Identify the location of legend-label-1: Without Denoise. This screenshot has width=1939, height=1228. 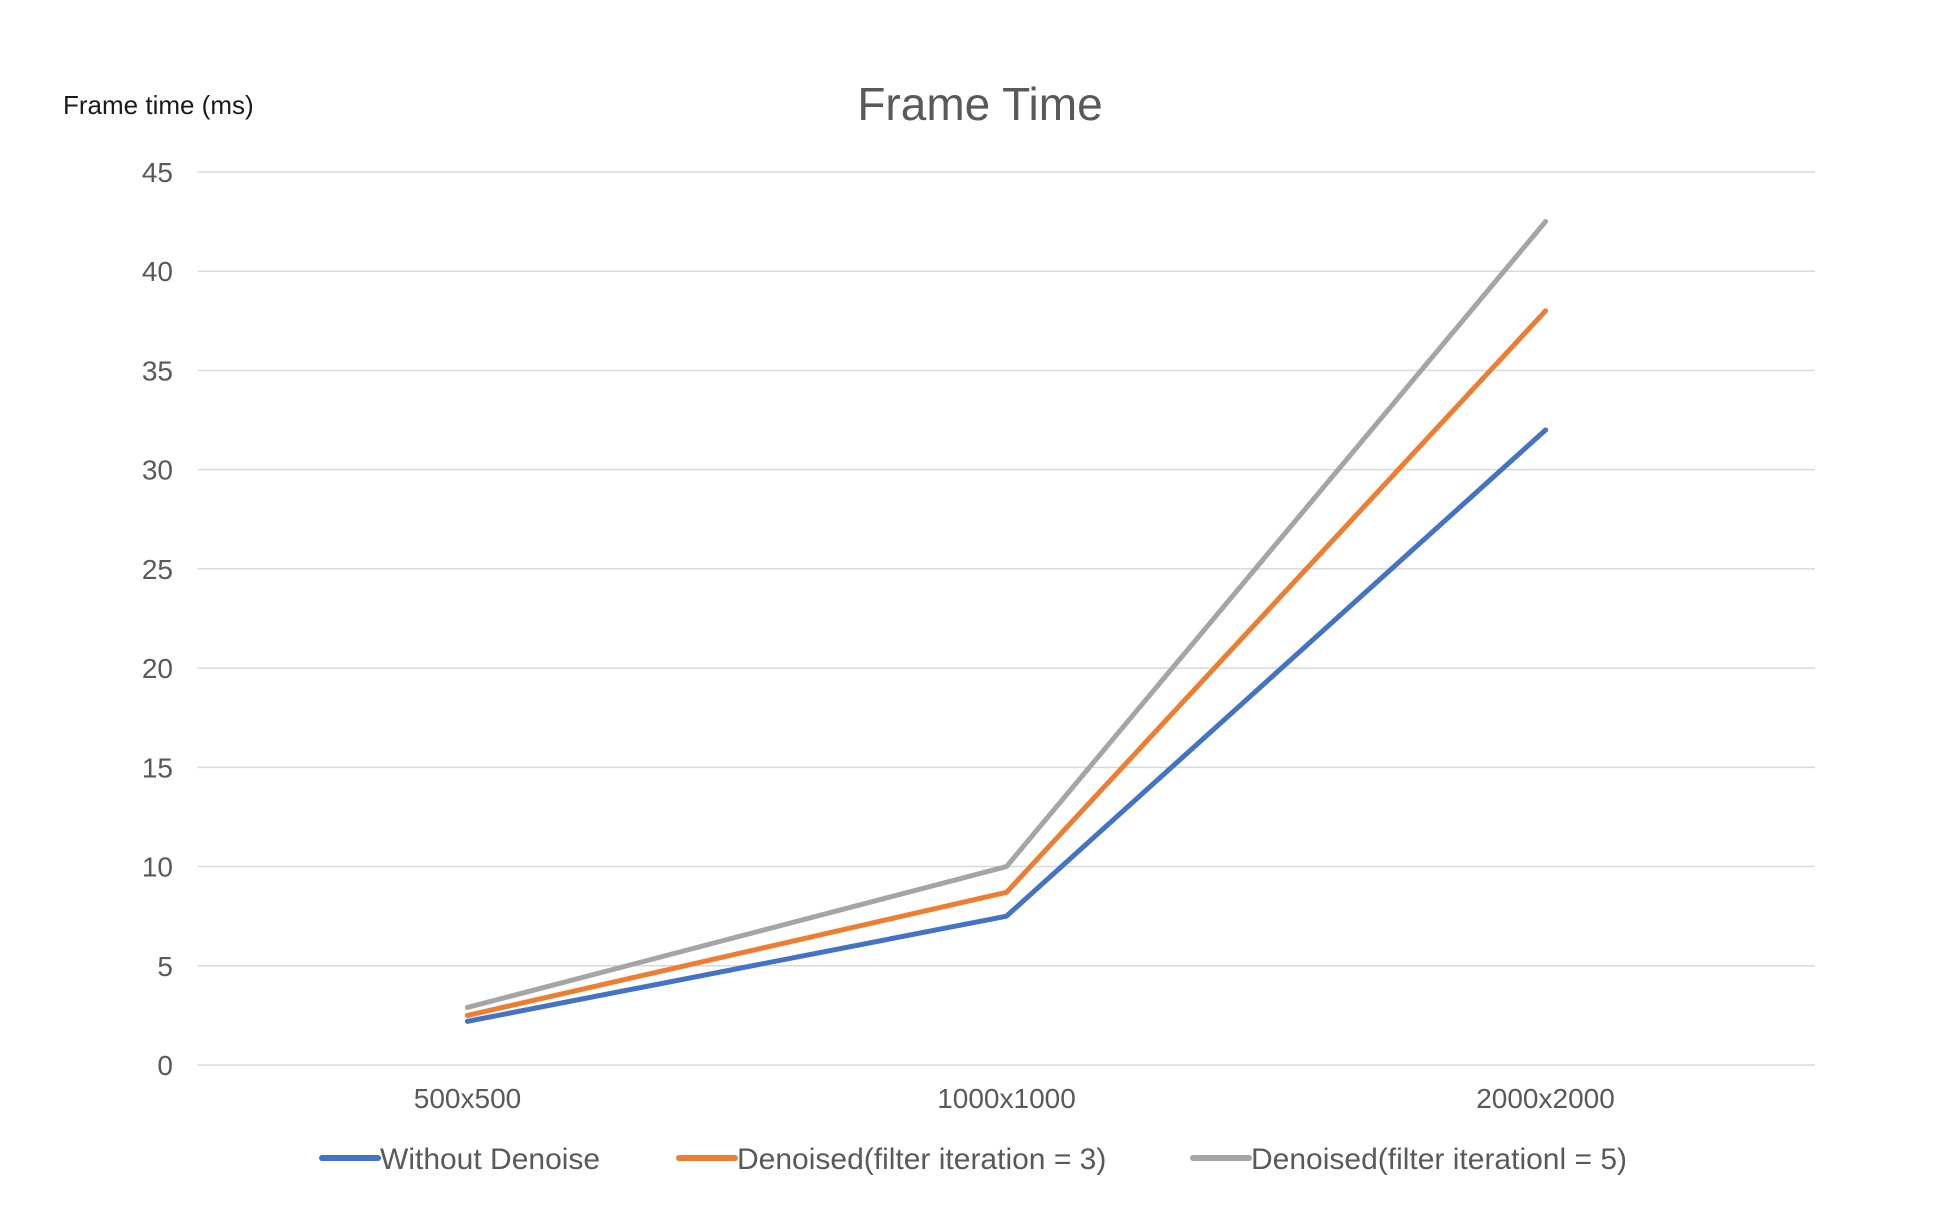
(490, 1159).